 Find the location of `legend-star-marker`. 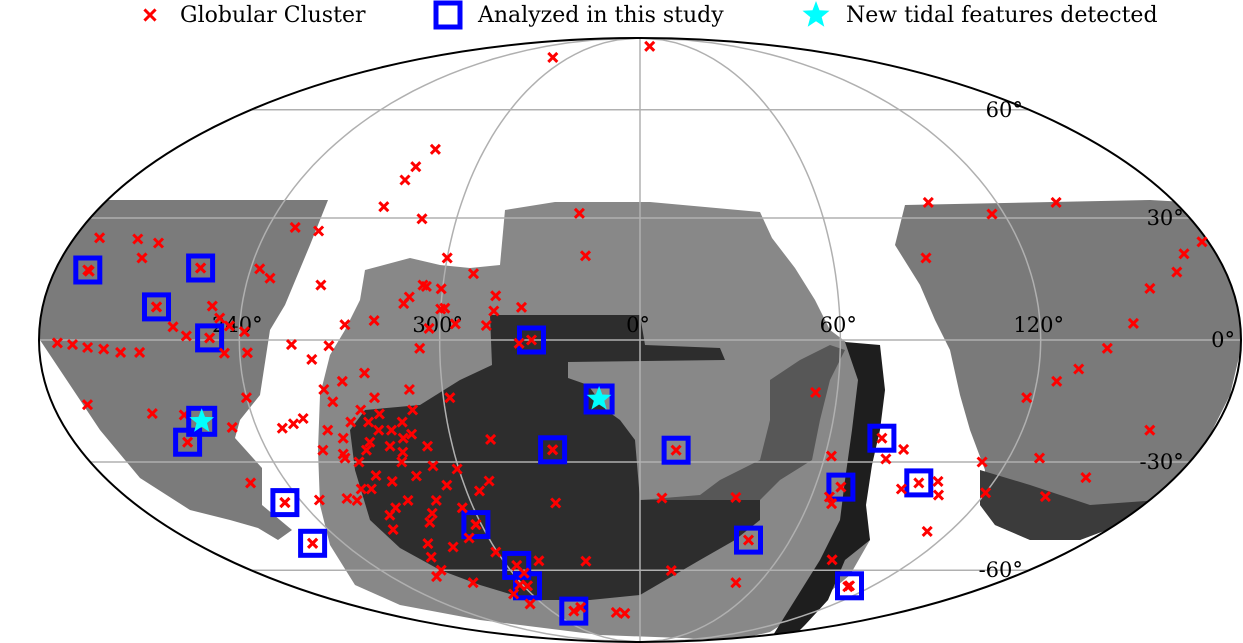

legend-star-marker is located at coordinates (816, 14).